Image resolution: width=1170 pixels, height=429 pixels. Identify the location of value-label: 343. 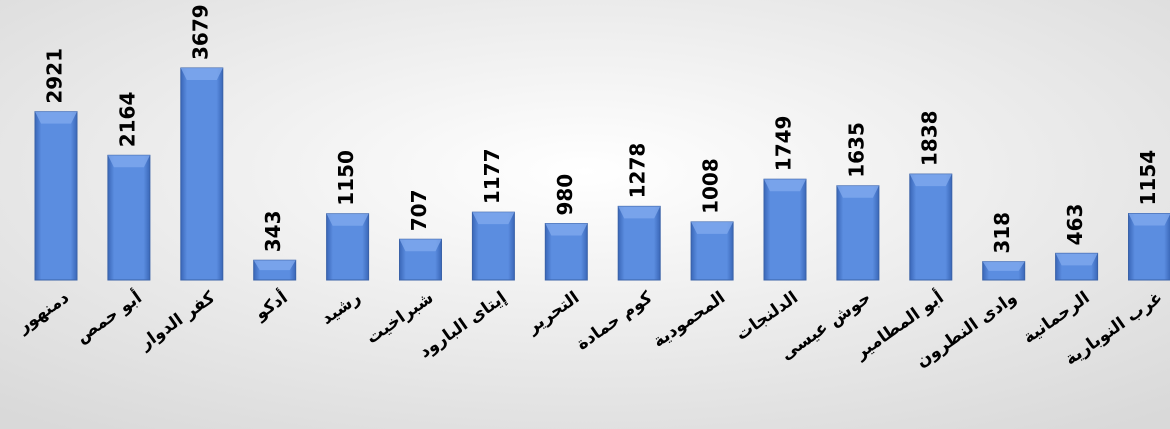
(273, 231).